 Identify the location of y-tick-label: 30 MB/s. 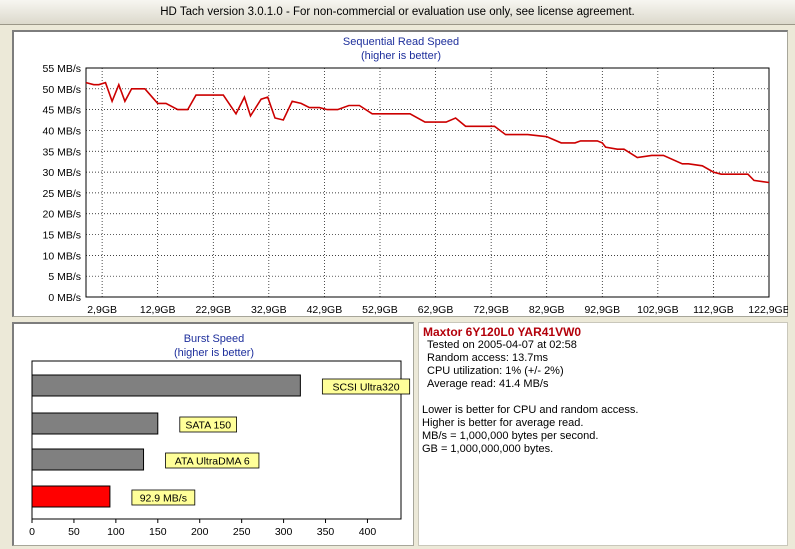
(61, 173).